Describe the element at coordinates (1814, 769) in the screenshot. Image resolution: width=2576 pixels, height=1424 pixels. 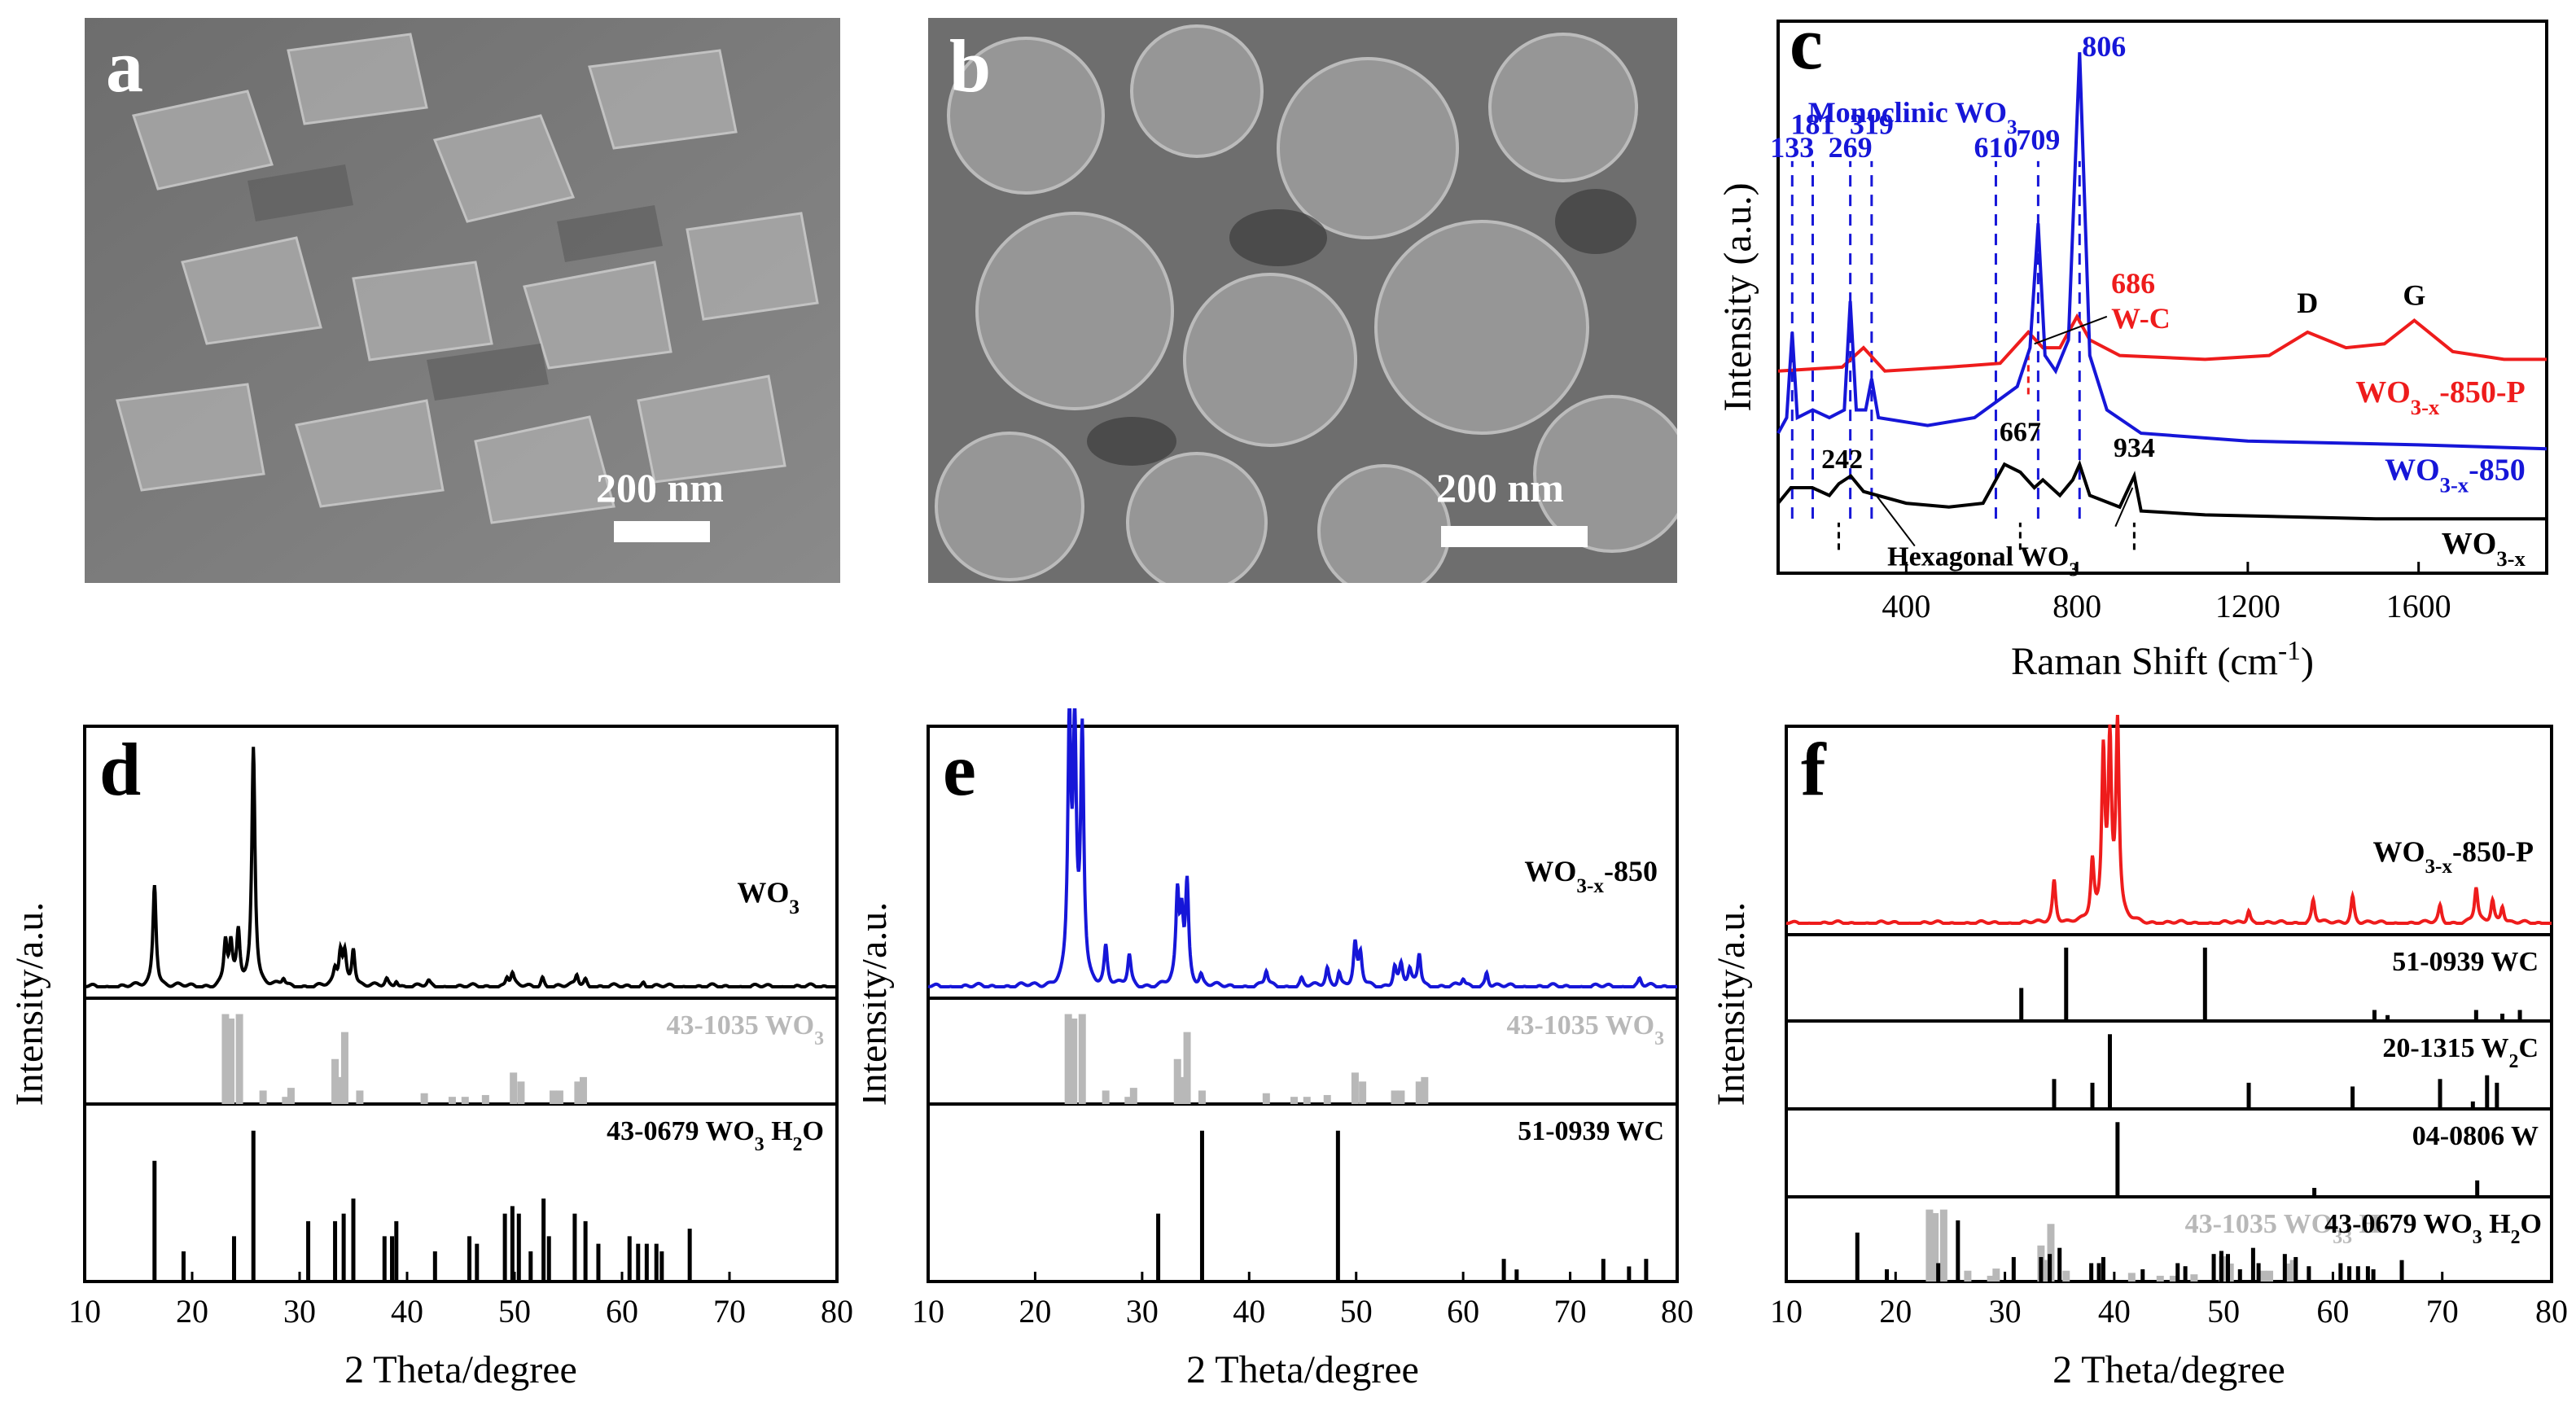
I see `panel-letter: f` at that location.